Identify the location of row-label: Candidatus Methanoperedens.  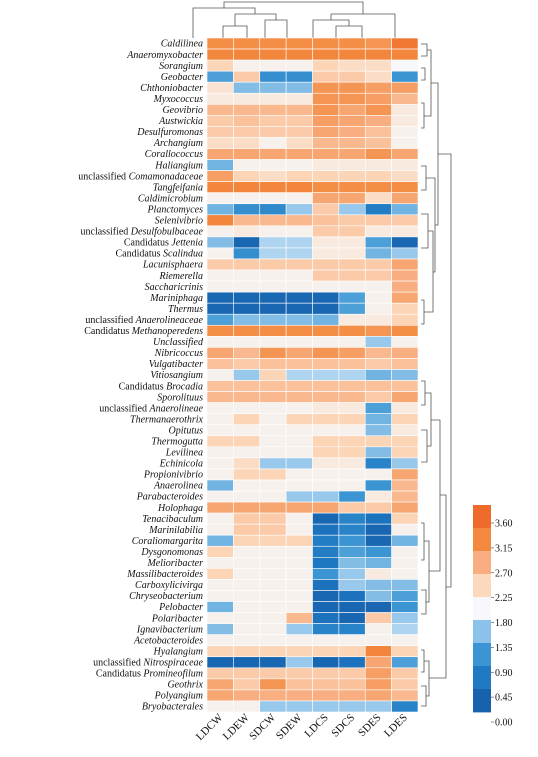
(143, 331).